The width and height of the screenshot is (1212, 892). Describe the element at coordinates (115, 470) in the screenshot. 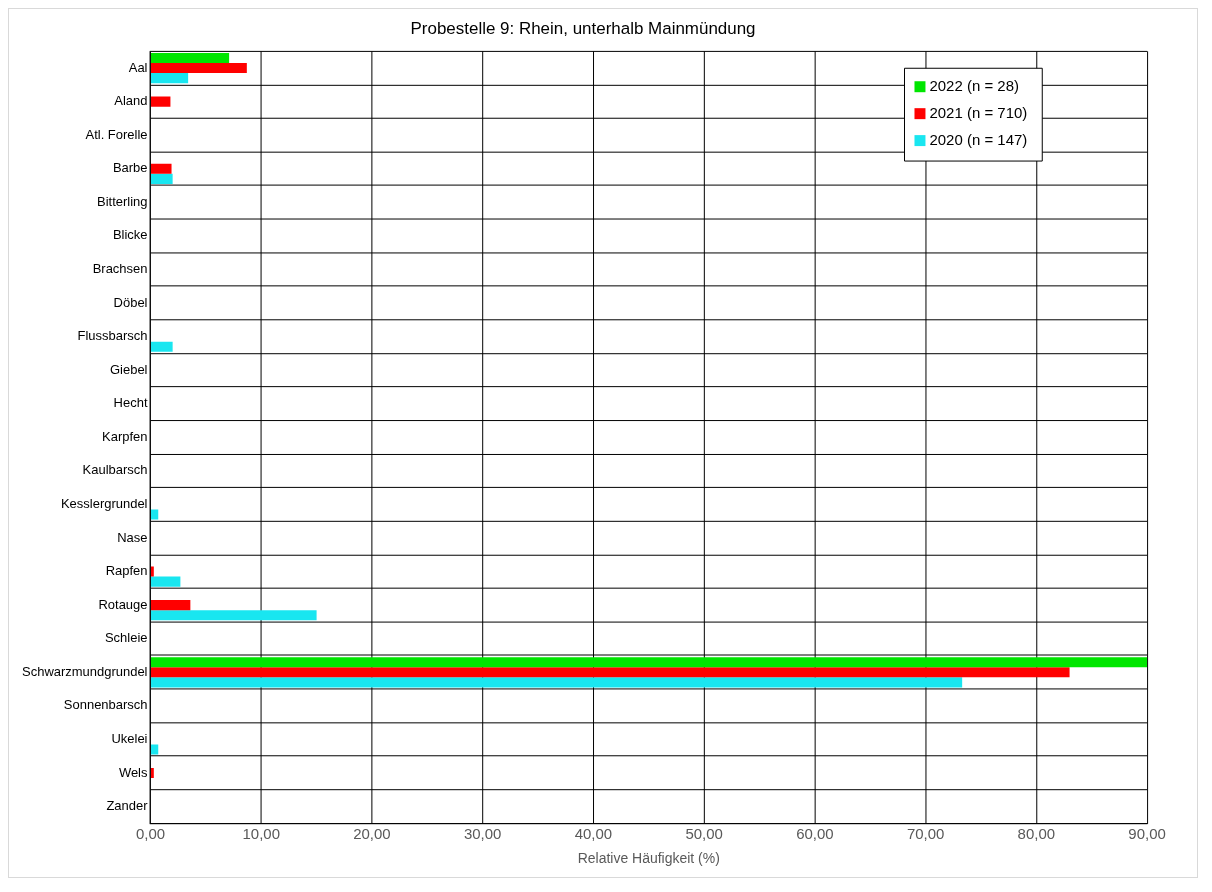

I see `y-tick-label: Kaulbarsch` at that location.